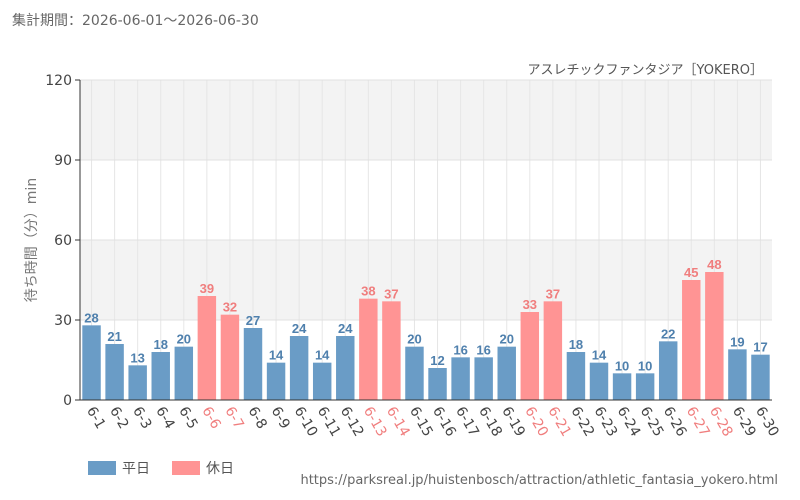  Describe the element at coordinates (513, 422) in the screenshot. I see `x-tick-label: 6-19` at that location.